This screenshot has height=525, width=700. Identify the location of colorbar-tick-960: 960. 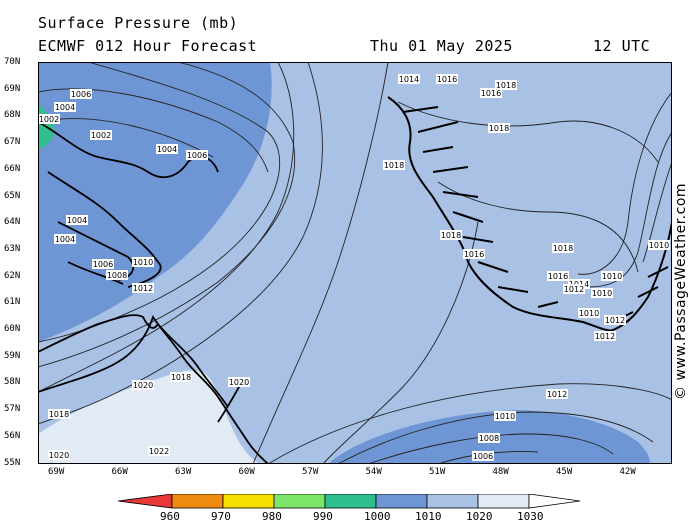
(170, 516).